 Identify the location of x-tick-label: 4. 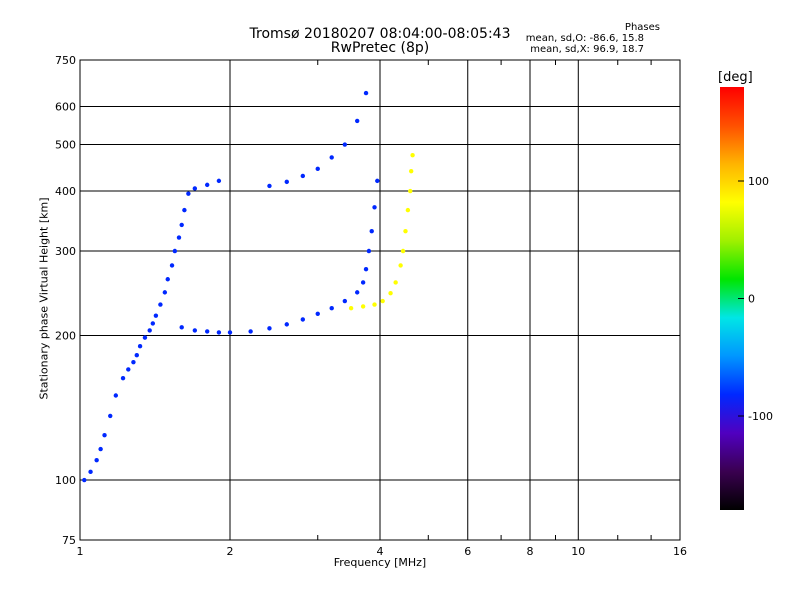
(380, 551).